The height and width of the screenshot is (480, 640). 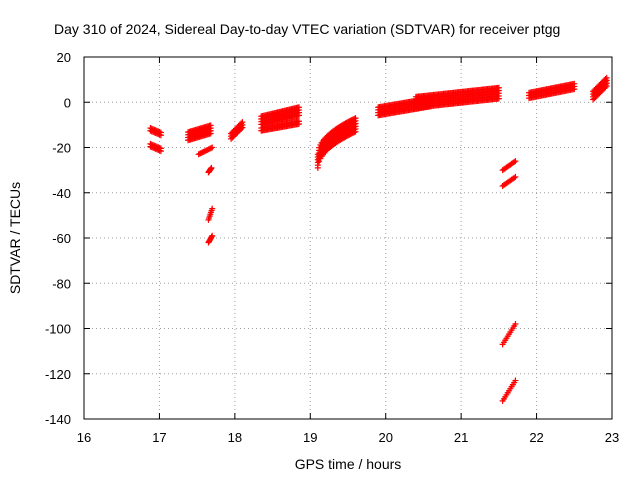 What do you see at coordinates (310, 437) in the screenshot?
I see `x-tick-label: 19` at bounding box center [310, 437].